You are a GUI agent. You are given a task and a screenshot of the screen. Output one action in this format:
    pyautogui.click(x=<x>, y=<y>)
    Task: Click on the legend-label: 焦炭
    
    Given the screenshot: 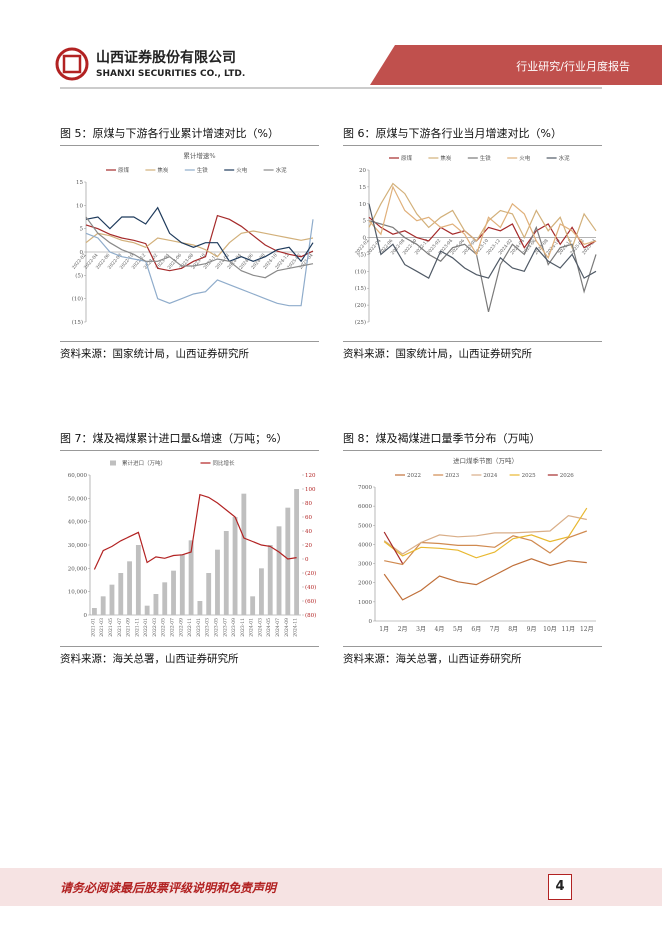 What is the action you would take?
    pyautogui.click(x=446, y=158)
    